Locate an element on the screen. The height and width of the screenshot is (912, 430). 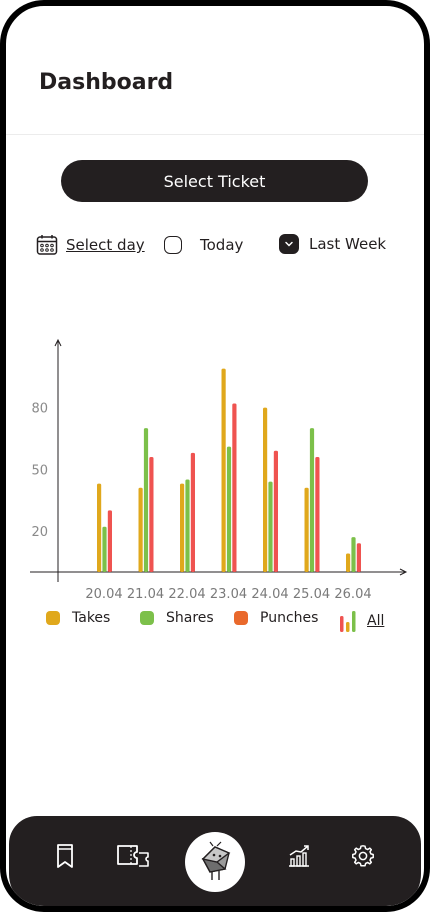
today-checkbox is located at coordinates (173, 245).